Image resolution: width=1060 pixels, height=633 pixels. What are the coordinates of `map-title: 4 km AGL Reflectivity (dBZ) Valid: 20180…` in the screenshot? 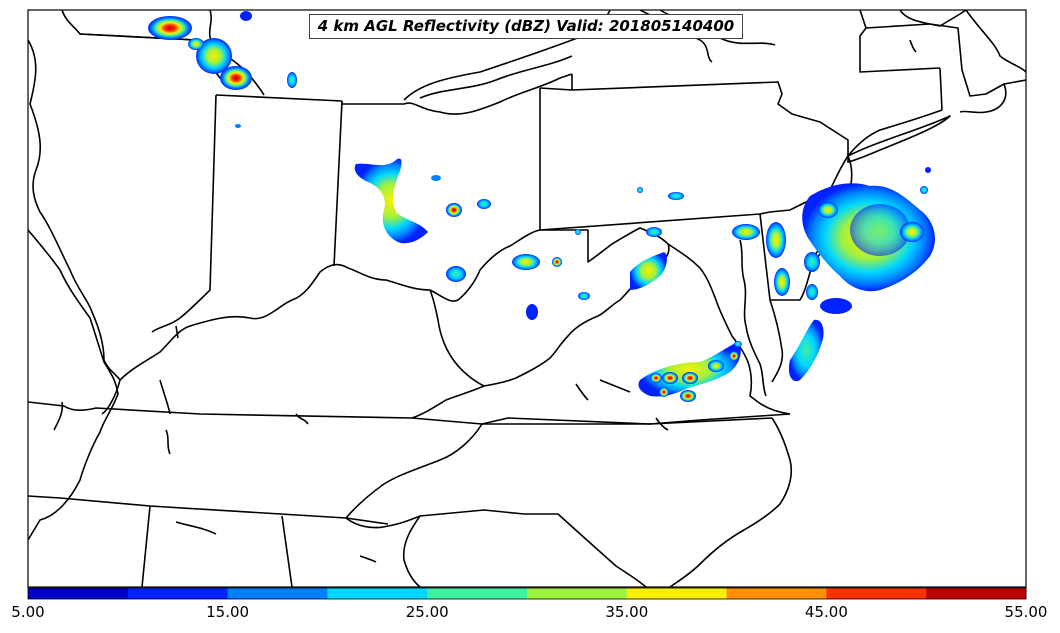 It's located at (526, 26).